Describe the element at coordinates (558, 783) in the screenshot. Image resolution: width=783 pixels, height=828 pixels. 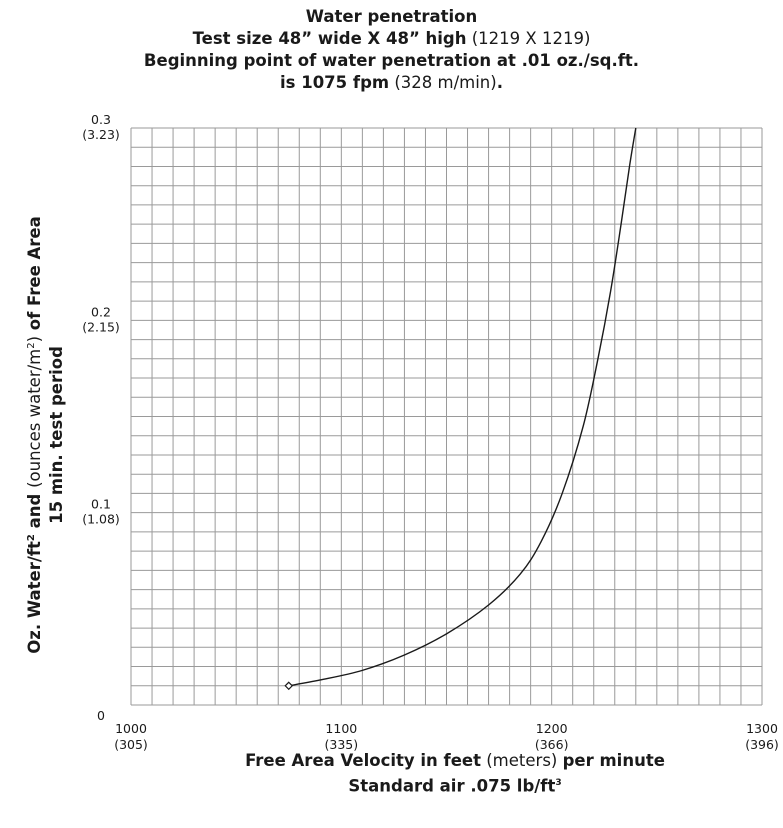
I see `x-label-line-2-sup: 3` at that location.